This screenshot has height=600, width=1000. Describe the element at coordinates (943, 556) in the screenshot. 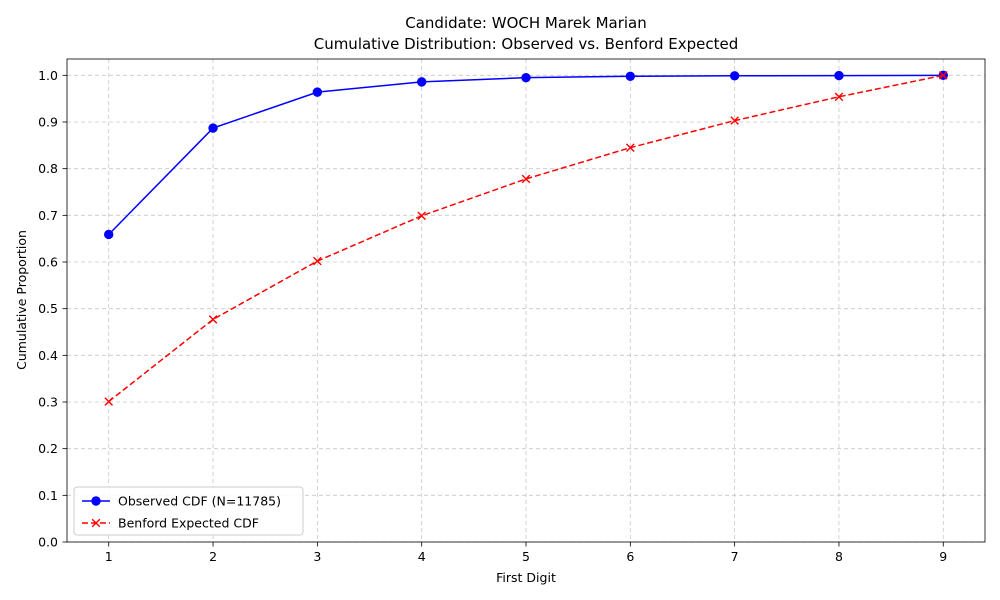

I see `x-tick-label: 9` at that location.